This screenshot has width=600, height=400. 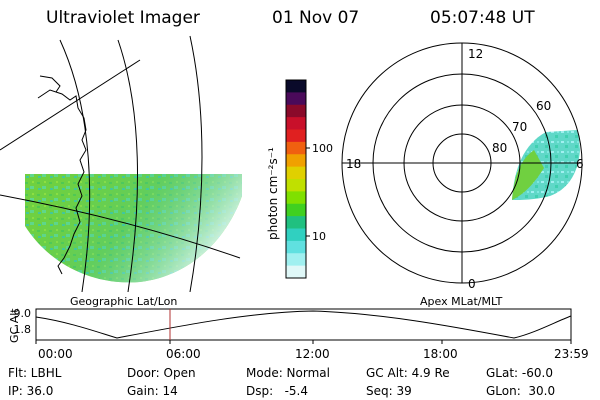 What do you see at coordinates (152, 391) in the screenshot?
I see `info-gain: Gain: 14` at bounding box center [152, 391].